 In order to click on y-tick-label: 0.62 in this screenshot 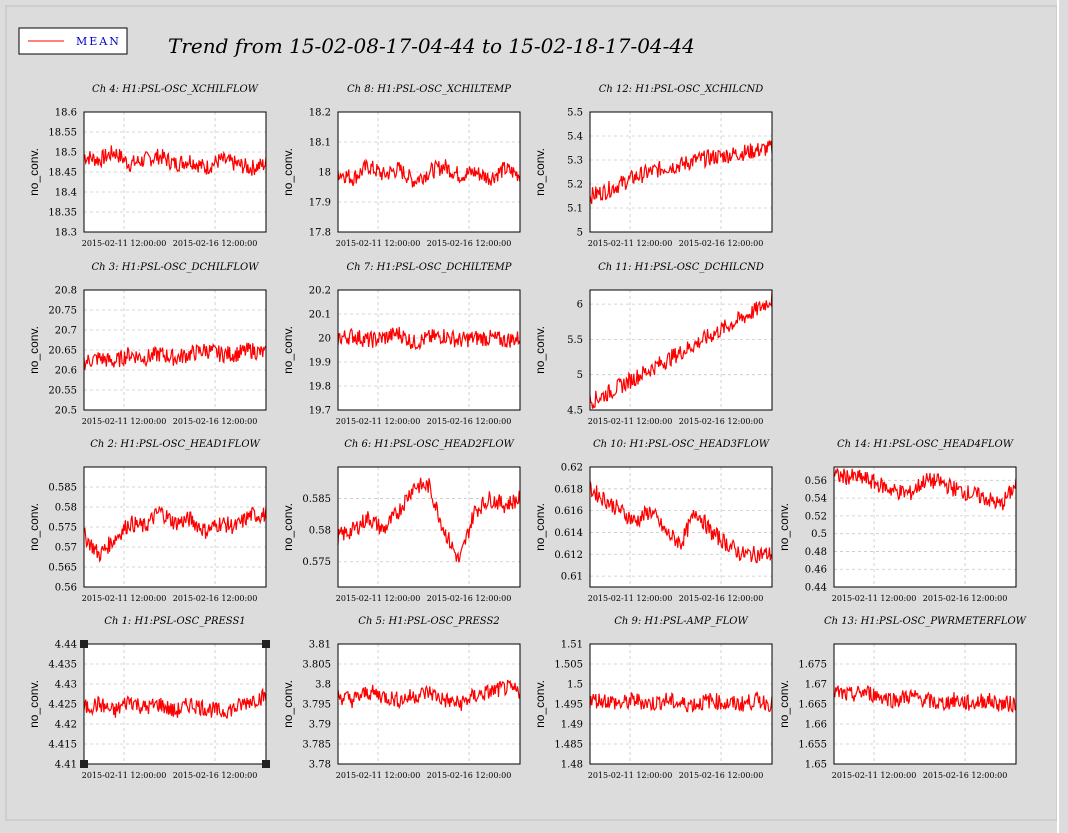, I will do `click(572, 468)`.